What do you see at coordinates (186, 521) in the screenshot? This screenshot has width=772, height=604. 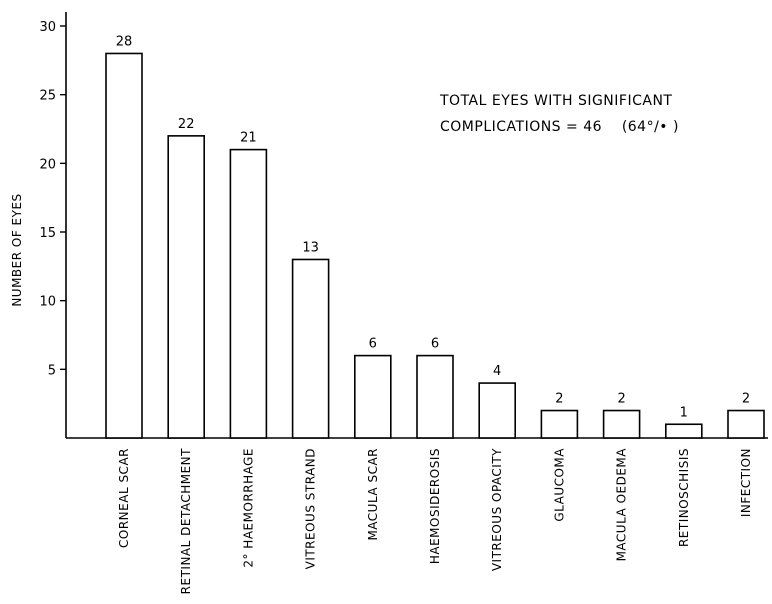 I see `x-tick-label: RETINAL DETACHMENT` at bounding box center [186, 521].